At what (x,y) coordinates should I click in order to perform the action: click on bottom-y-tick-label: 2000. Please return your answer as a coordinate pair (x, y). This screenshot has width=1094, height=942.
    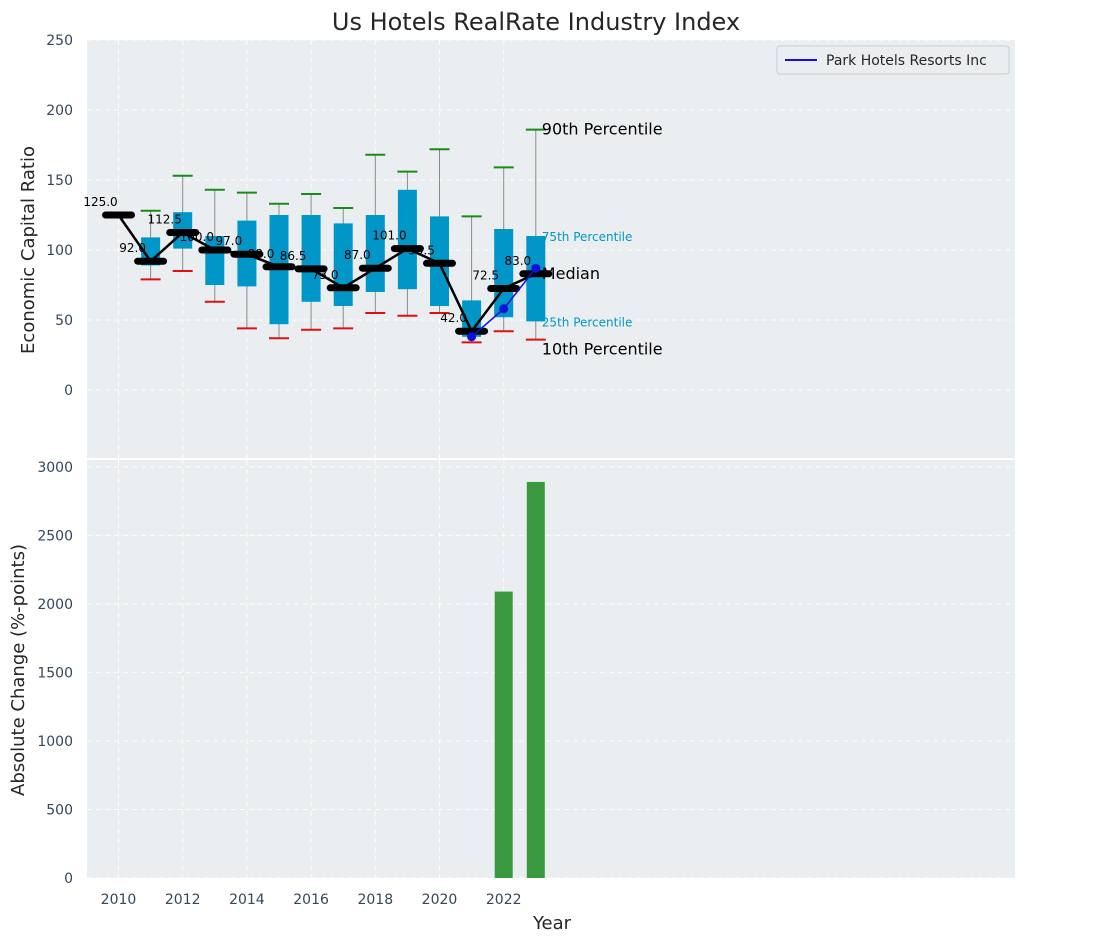
    Looking at the image, I should click on (55, 605).